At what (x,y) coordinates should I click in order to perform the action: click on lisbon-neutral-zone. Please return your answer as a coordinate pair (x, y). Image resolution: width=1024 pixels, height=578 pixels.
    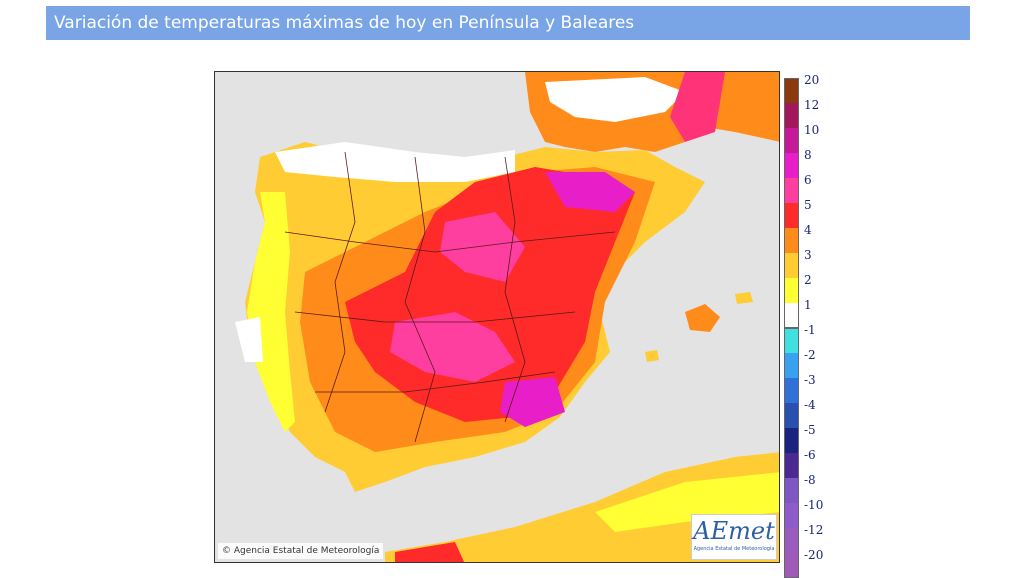
    Looking at the image, I should click on (249, 339).